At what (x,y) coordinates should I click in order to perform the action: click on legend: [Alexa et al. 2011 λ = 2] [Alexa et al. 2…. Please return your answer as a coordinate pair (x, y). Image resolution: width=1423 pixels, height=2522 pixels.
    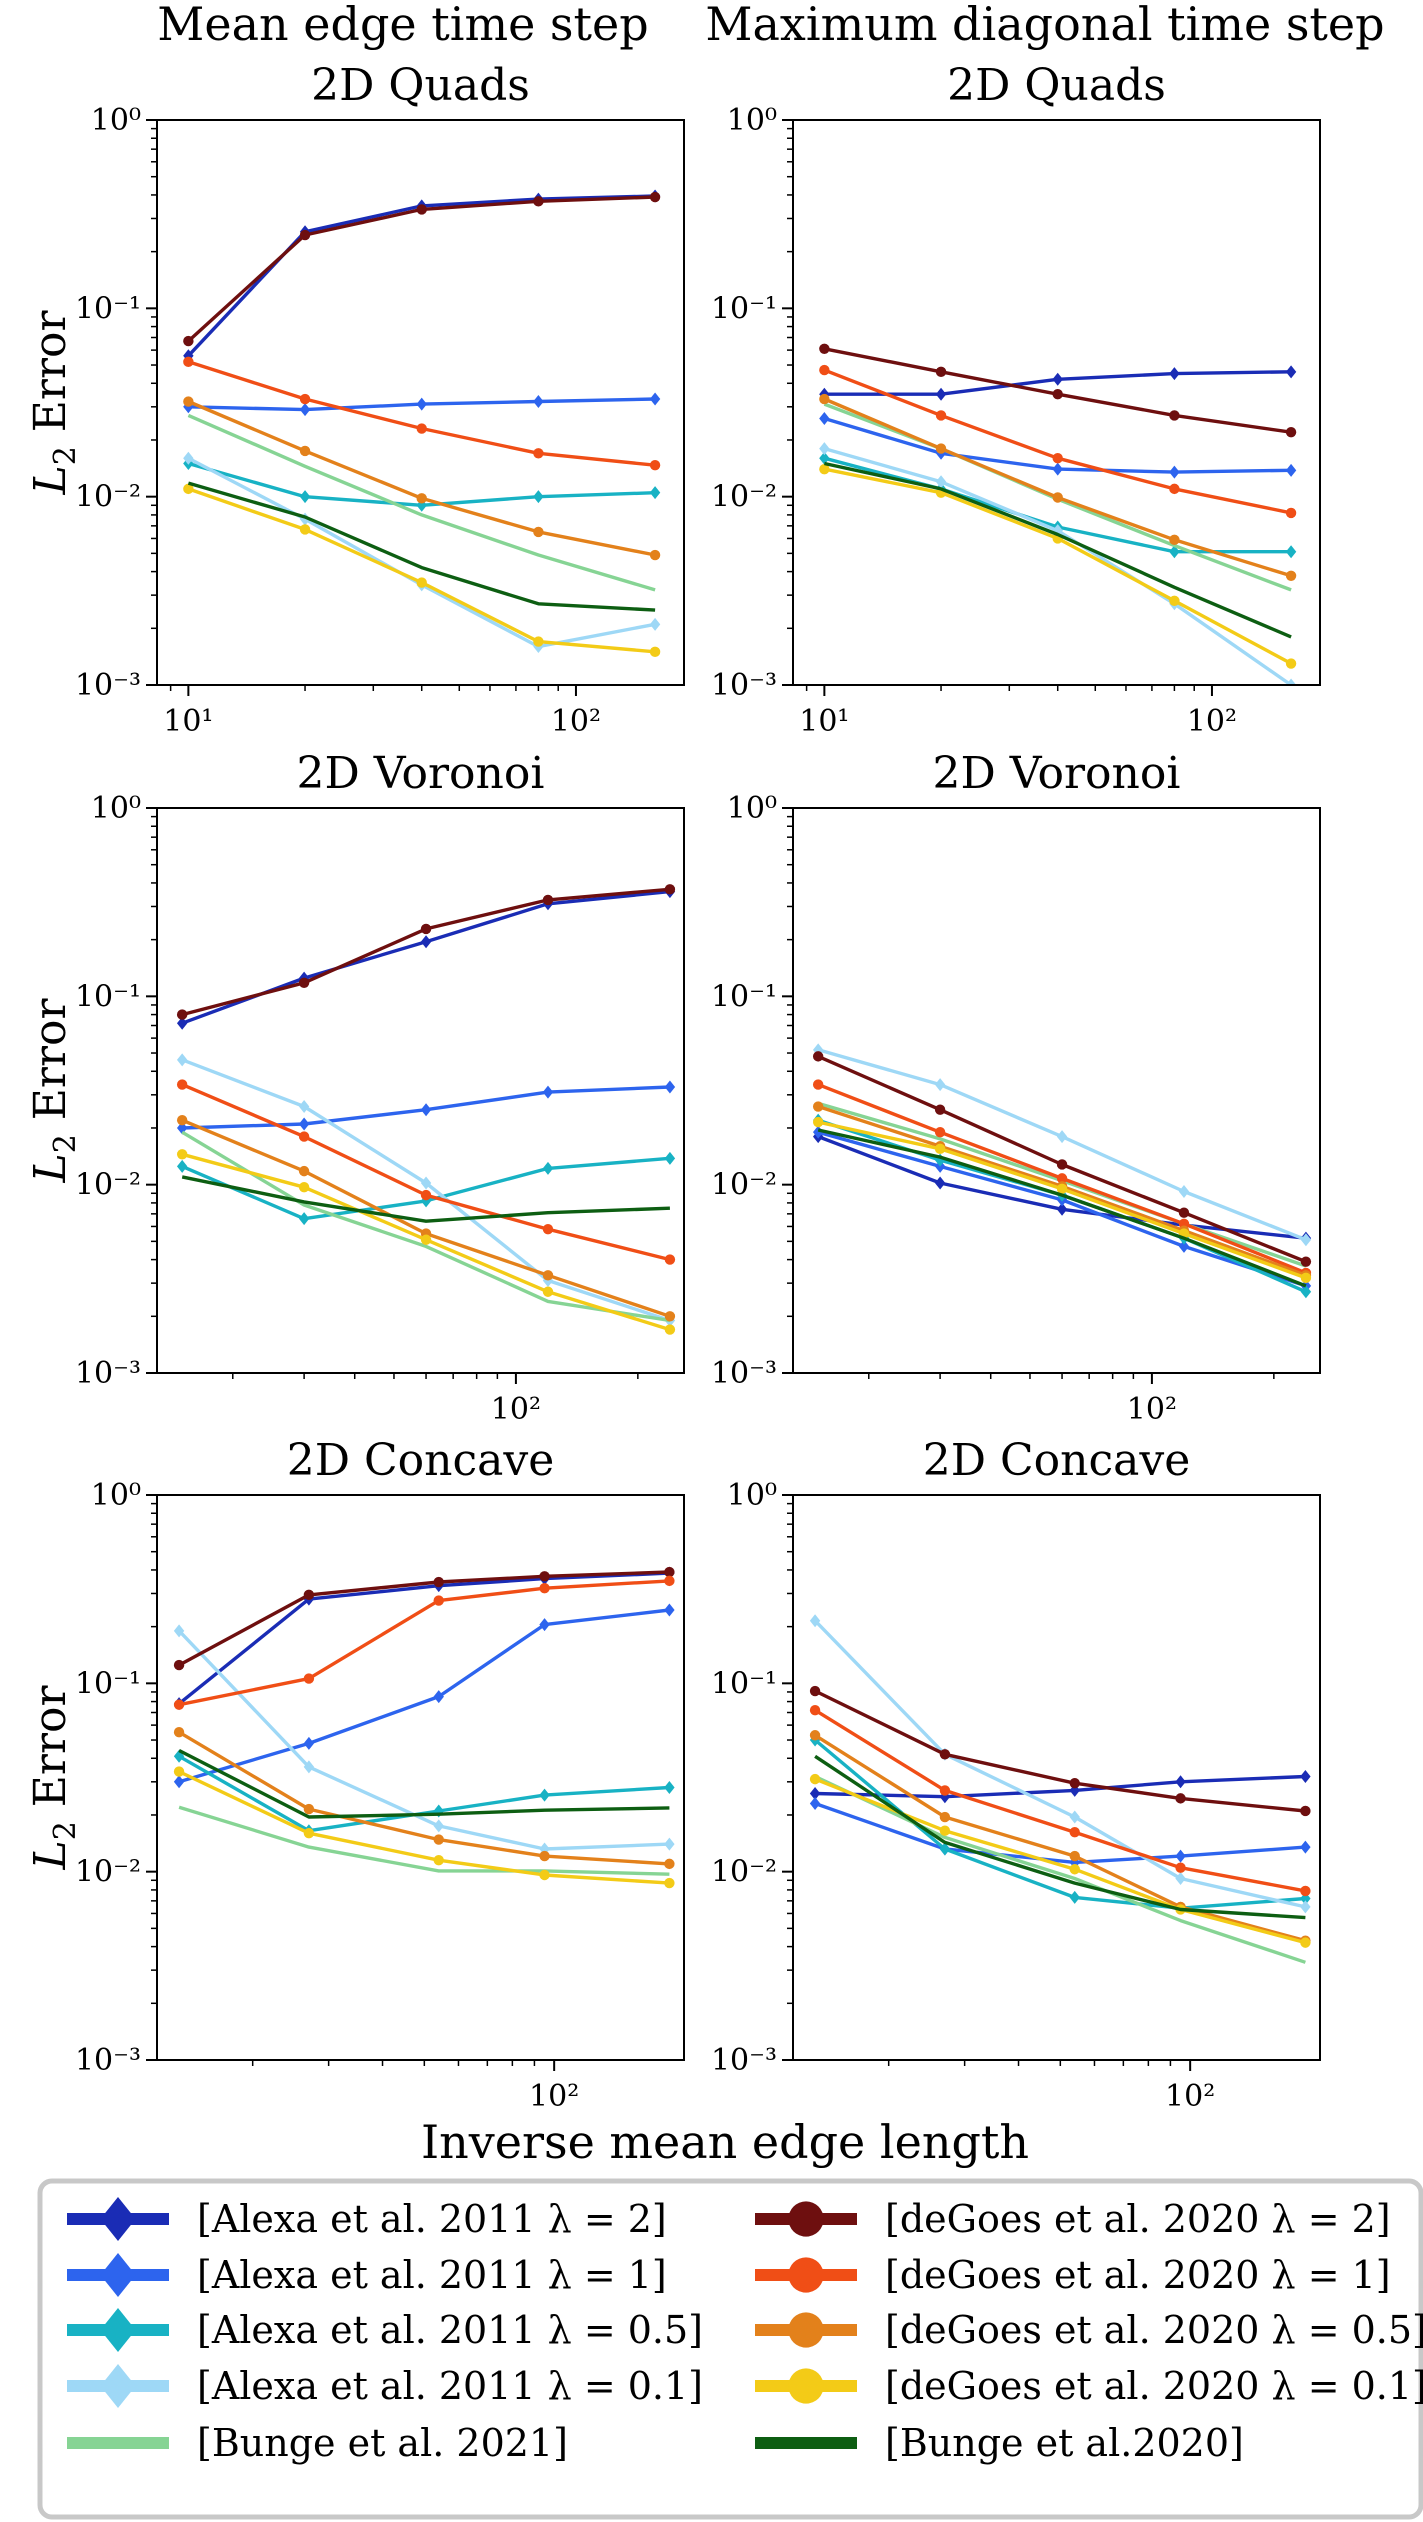
    Looking at the image, I should click on (730, 2349).